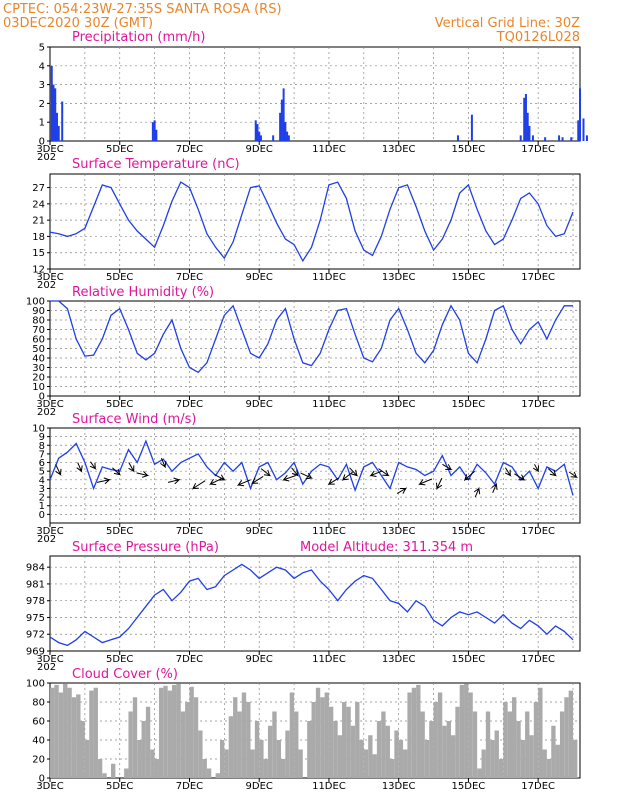  What do you see at coordinates (49, 404) in the screenshot?
I see `rh-xtick-label: 3DEC` at bounding box center [49, 404].